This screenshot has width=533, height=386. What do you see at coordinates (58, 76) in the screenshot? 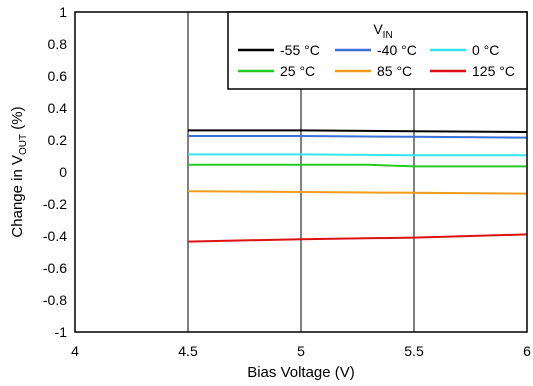
I see `y-tick-label-8: 0.6` at bounding box center [58, 76].